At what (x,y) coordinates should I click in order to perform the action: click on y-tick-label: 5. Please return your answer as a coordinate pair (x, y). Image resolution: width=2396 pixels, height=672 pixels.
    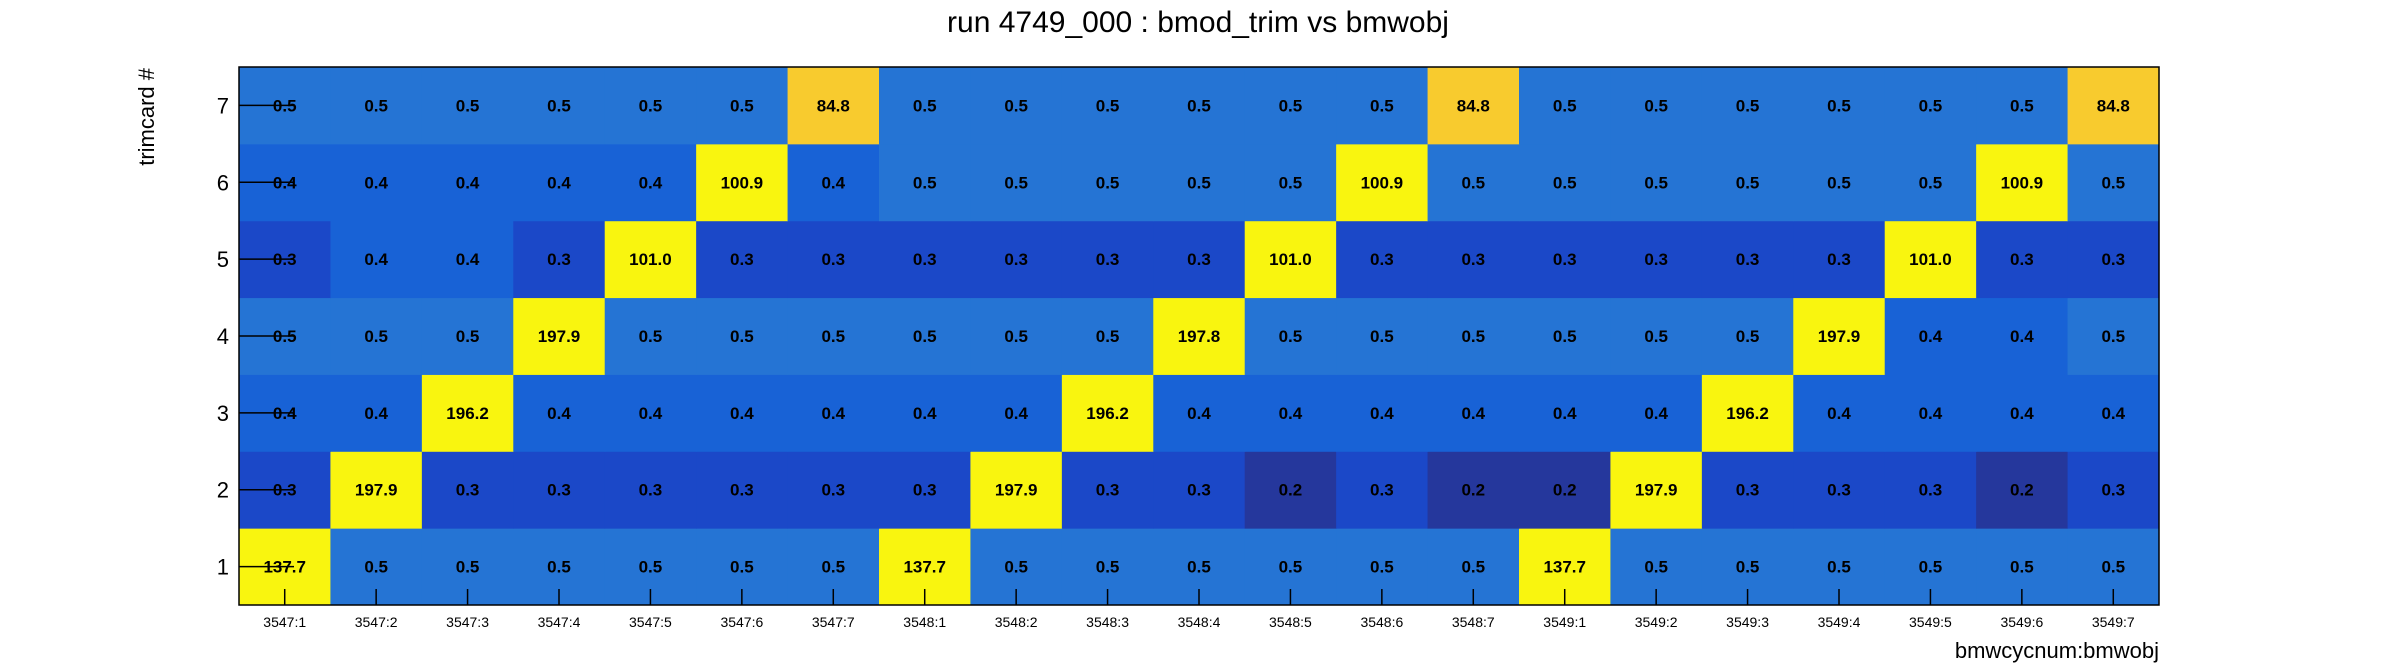
    Looking at the image, I should click on (223, 259).